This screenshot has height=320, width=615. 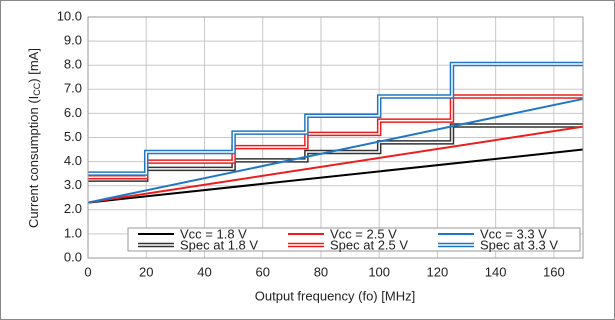 What do you see at coordinates (363, 233) in the screenshot?
I see `legend-label: Vcc = 2.5 V` at bounding box center [363, 233].